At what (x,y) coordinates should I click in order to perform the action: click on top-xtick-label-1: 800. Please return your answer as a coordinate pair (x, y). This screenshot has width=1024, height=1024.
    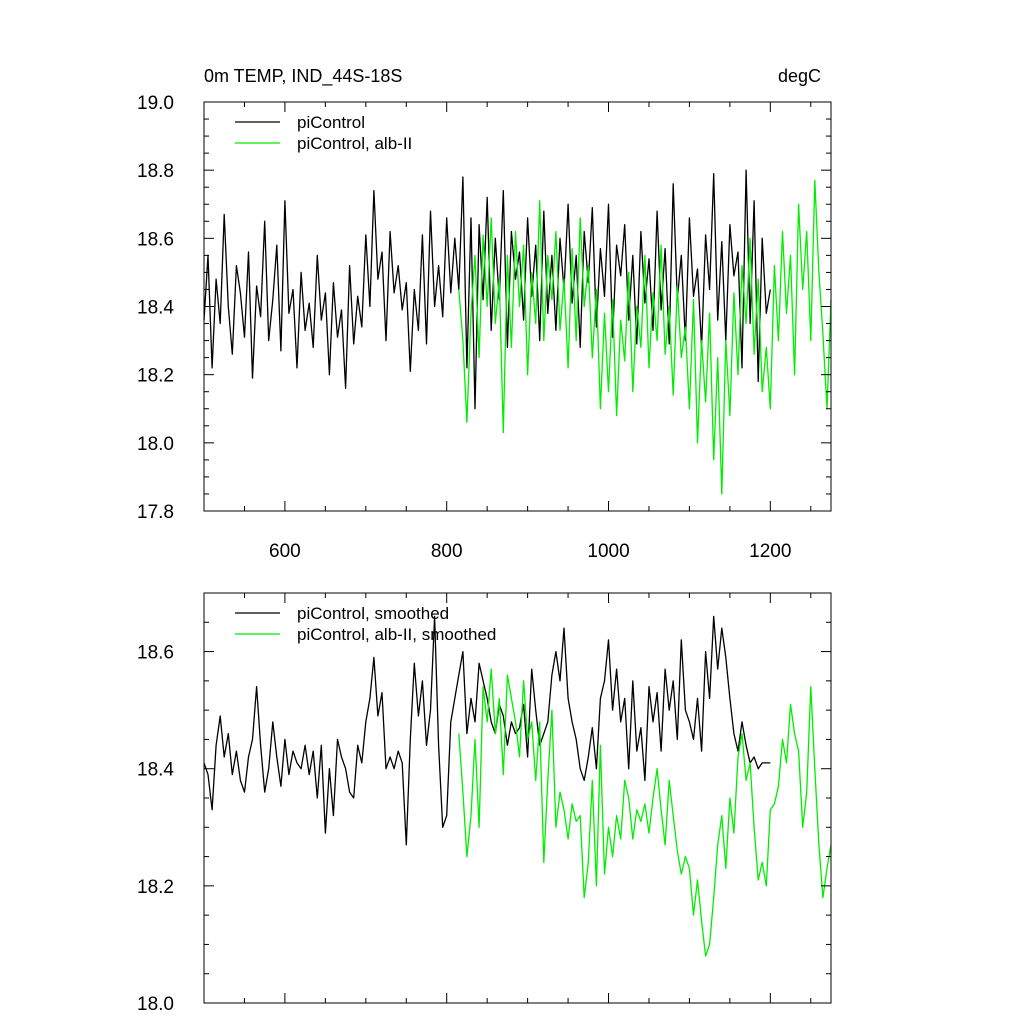
    Looking at the image, I should click on (447, 551).